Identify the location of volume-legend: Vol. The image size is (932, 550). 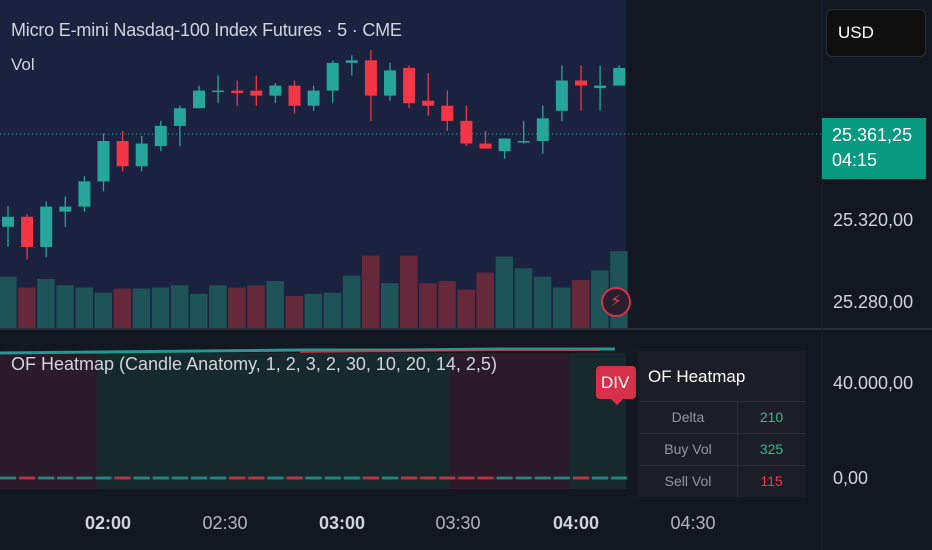
(23, 64).